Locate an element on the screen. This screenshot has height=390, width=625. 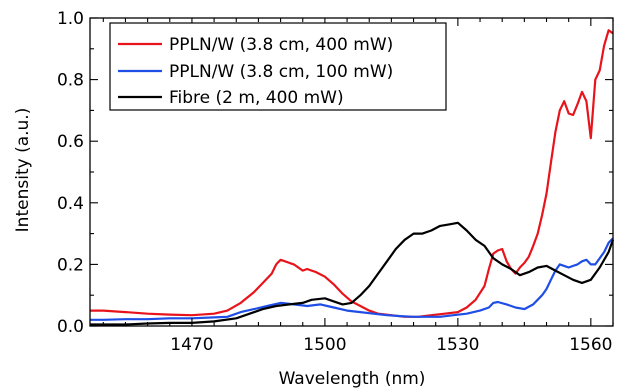
legend-box is located at coordinates (278, 66).